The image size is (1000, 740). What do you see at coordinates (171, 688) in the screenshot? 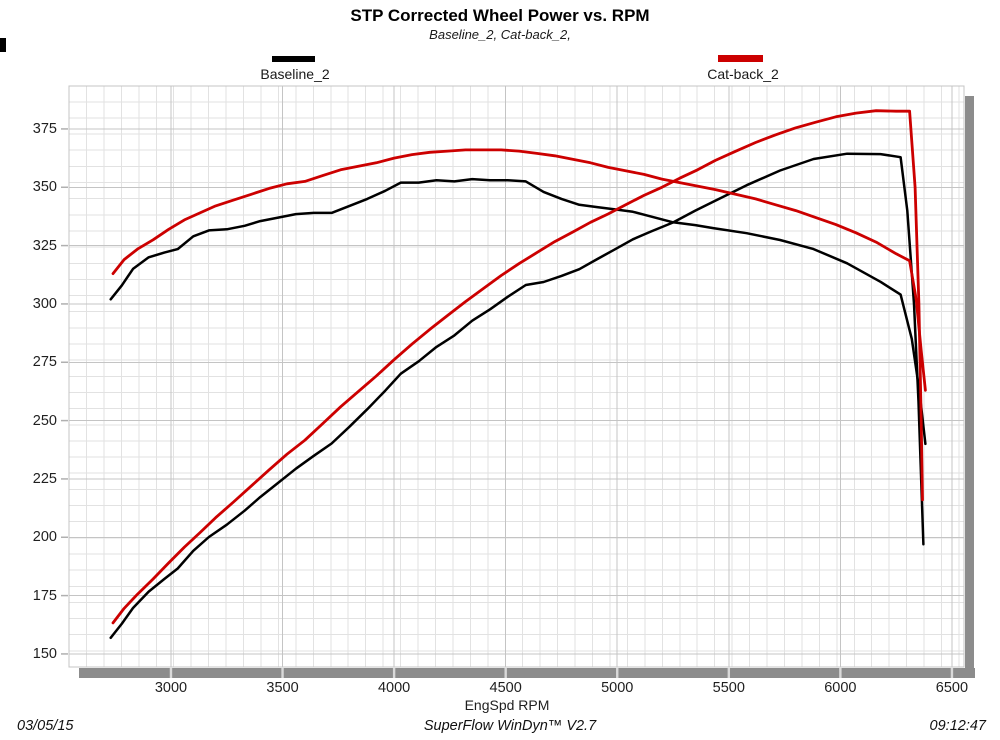
I see `x-tick-label: 3000` at bounding box center [171, 688].